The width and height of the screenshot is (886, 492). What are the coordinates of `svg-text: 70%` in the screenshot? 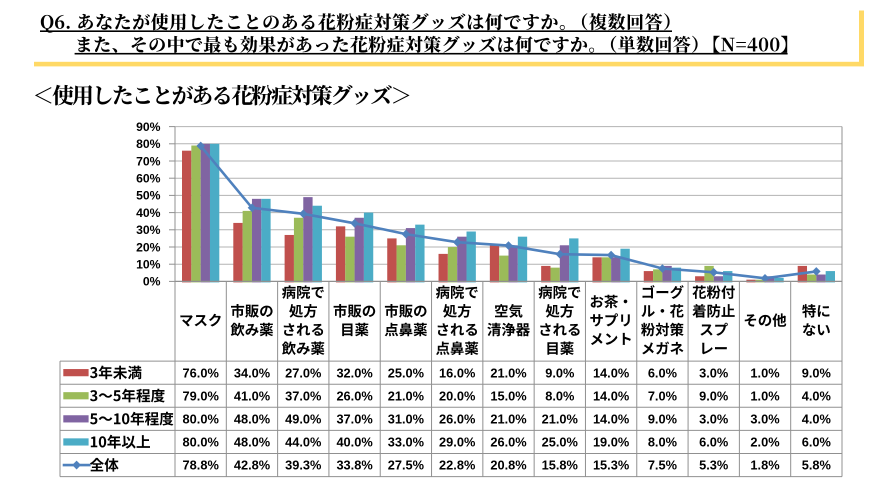 It's located at (148, 161).